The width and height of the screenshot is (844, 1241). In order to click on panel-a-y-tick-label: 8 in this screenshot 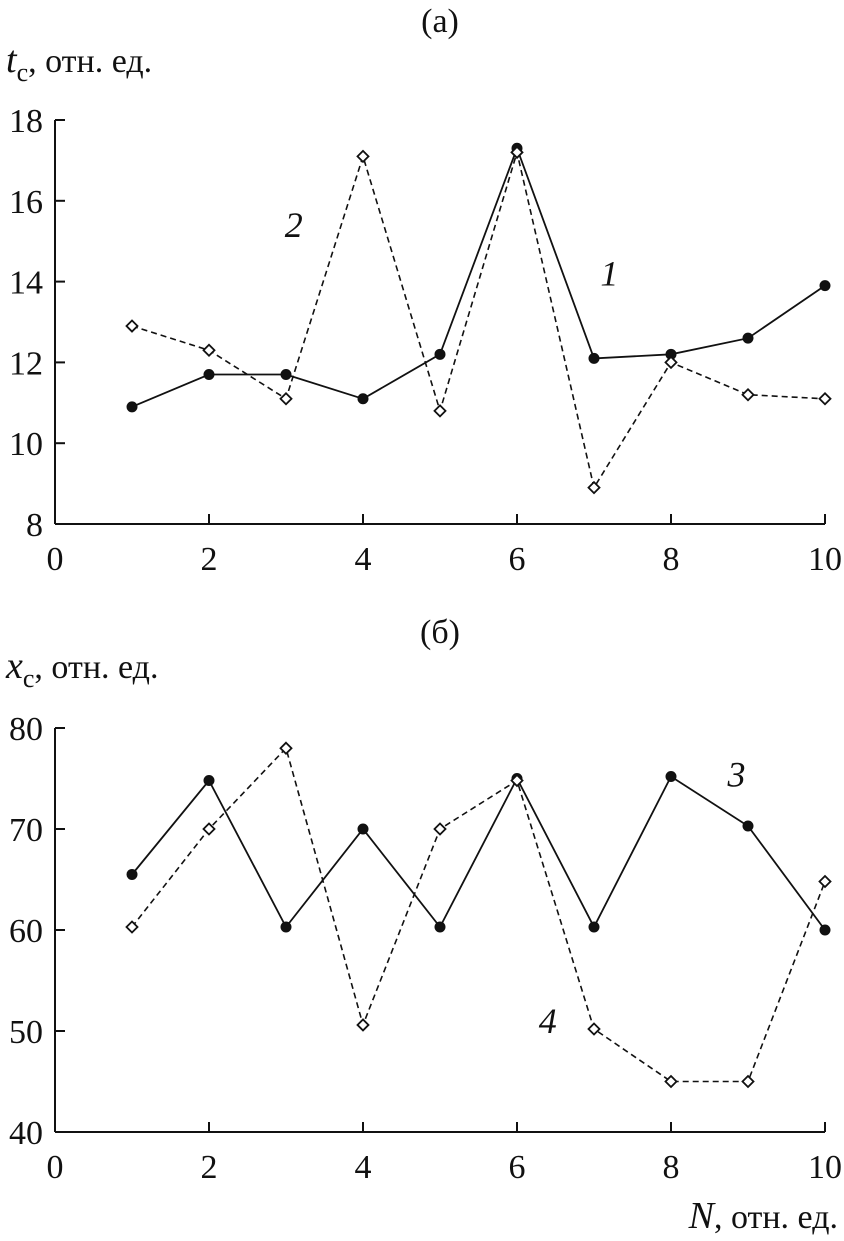, I will do `click(34, 525)`.